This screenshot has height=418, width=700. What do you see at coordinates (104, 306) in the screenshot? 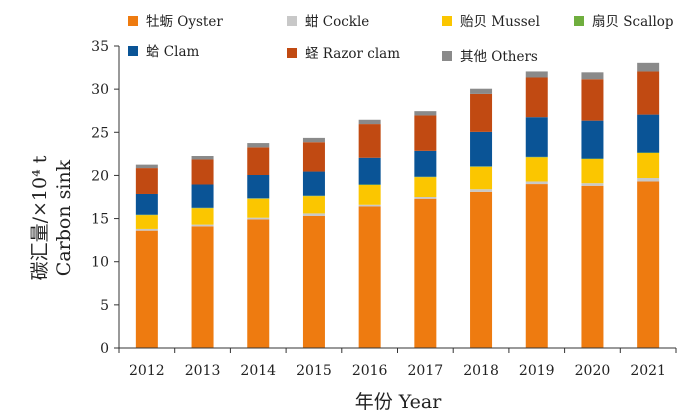
I see `y-tick-label-5: 5` at bounding box center [104, 306].